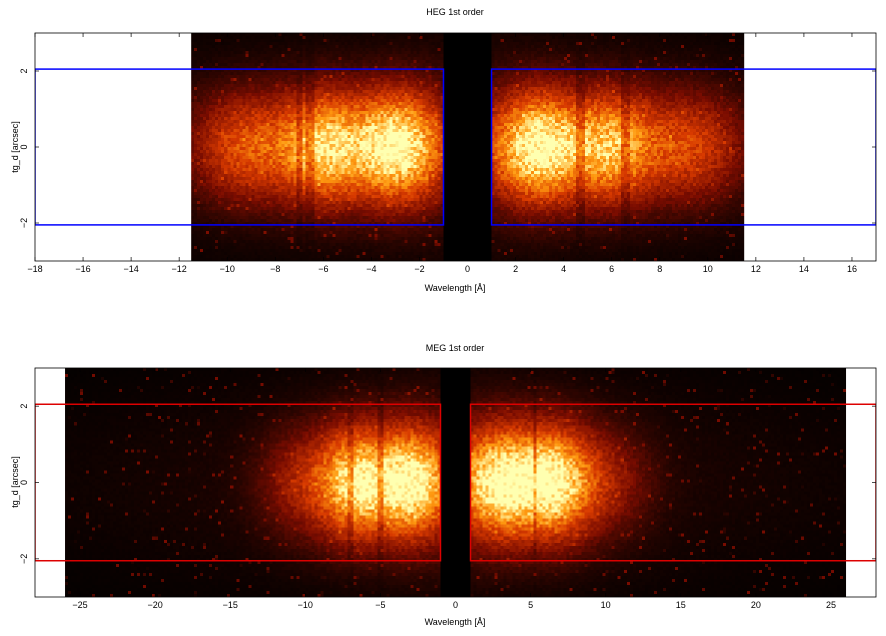 Image resolution: width=886 pixels, height=636 pixels. What do you see at coordinates (305, 605) in the screenshot?
I see `meg-x-tick-label: −10` at bounding box center [305, 605].